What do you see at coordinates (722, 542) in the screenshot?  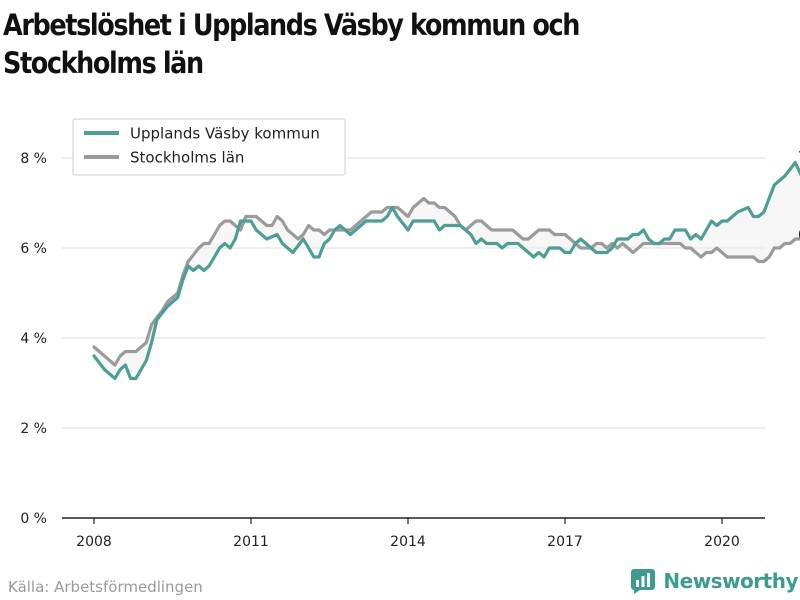 I see `x-tick-label-2020: 2020` at bounding box center [722, 542].